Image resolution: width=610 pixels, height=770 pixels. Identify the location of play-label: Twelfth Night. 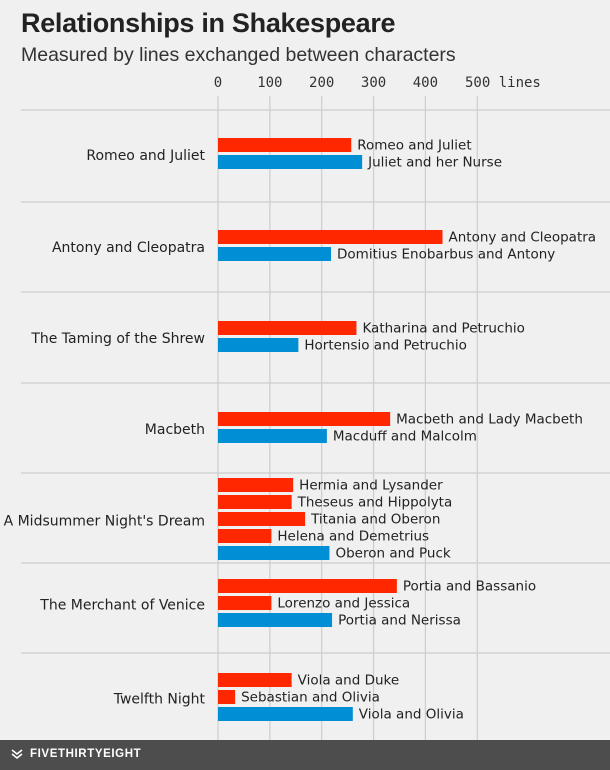
(159, 700).